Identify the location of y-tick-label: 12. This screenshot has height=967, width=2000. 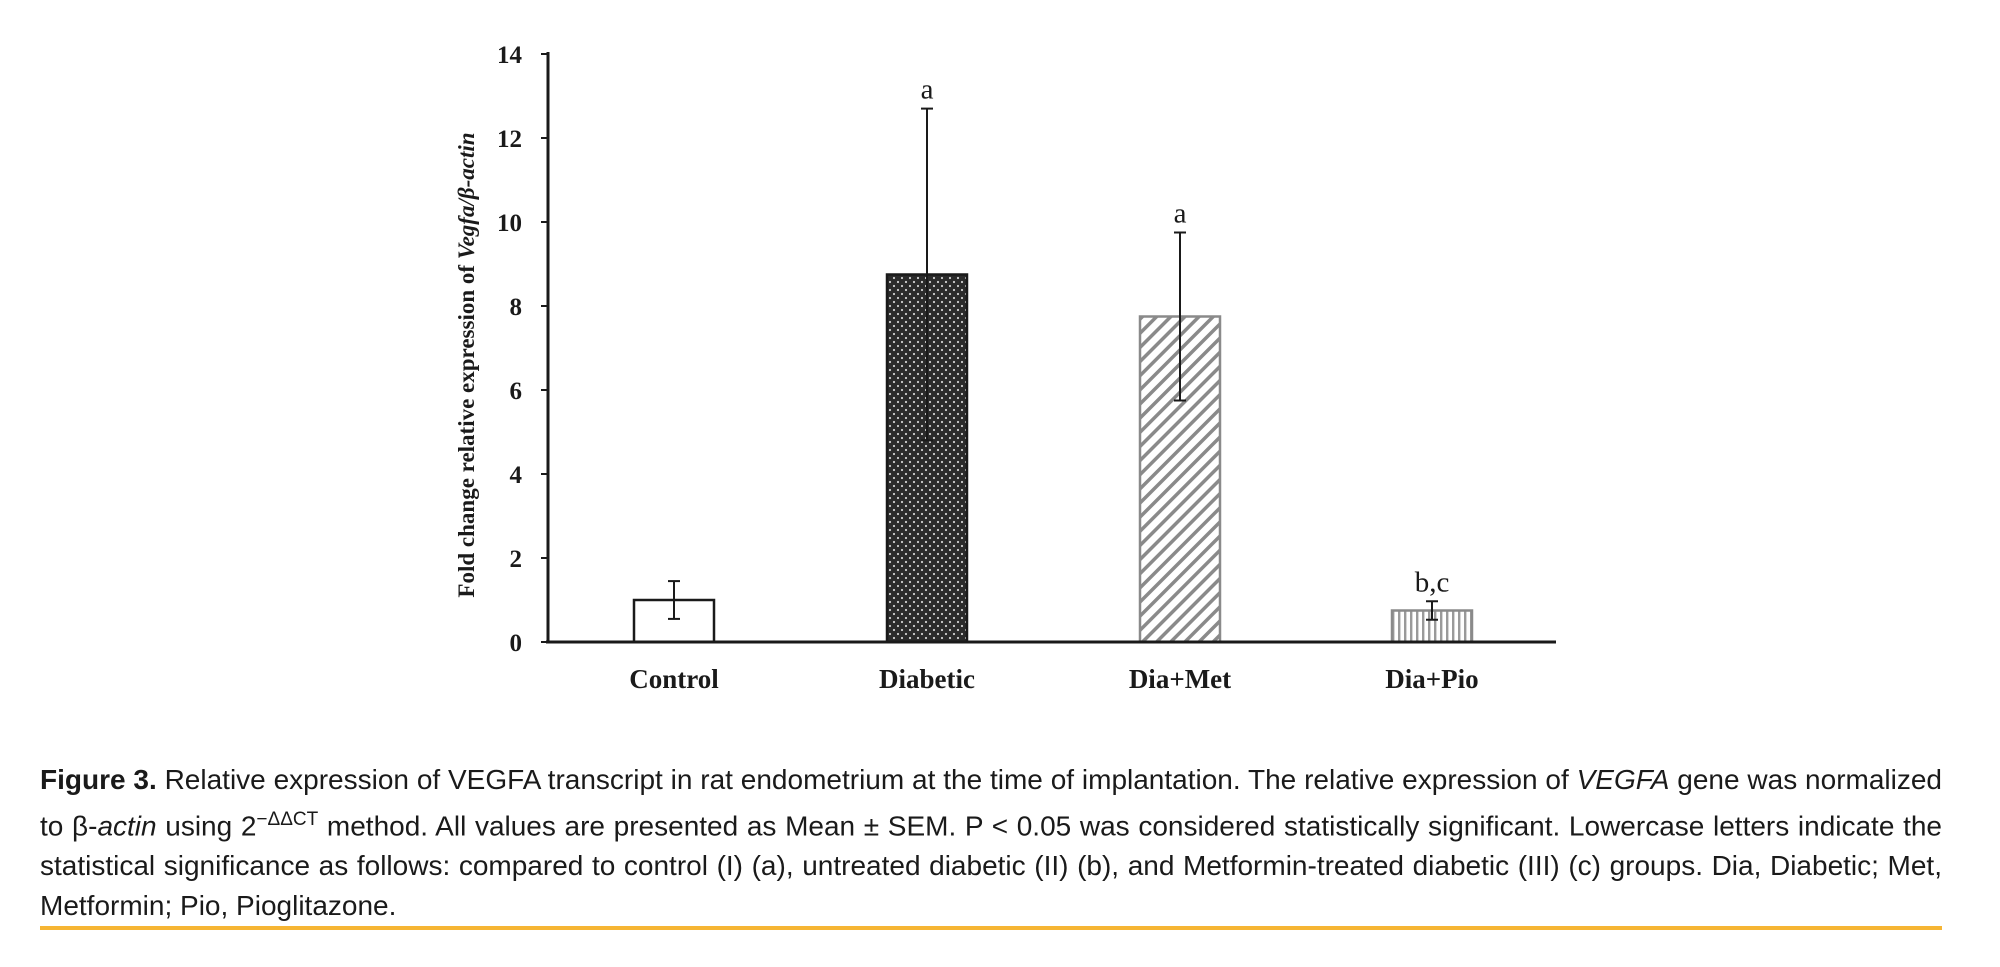
(509, 139).